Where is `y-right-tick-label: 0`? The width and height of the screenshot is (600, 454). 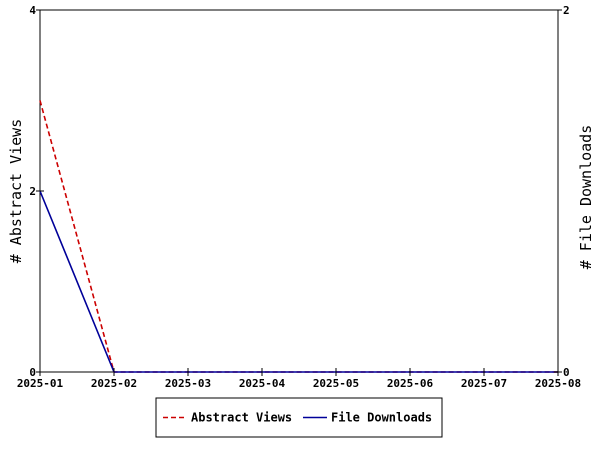 y-right-tick-label: 0 is located at coordinates (566, 372).